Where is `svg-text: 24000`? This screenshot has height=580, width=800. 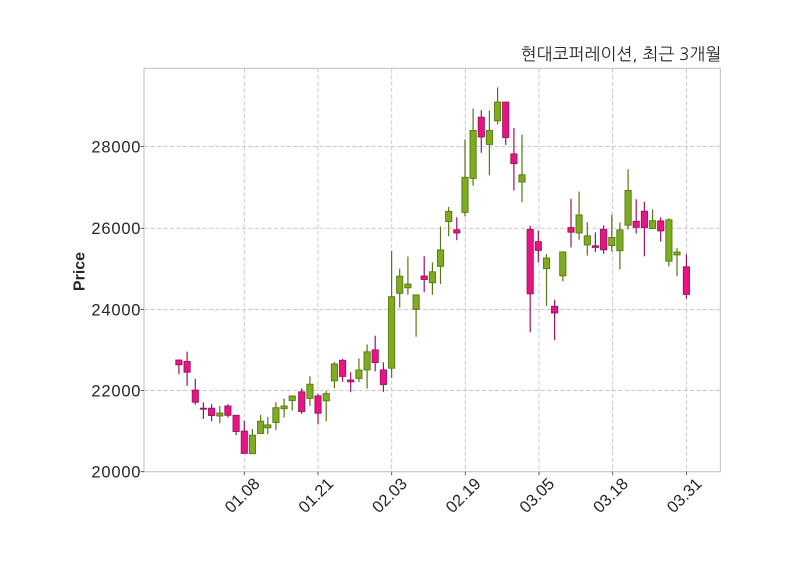 svg-text: 24000 is located at coordinates (116, 310).